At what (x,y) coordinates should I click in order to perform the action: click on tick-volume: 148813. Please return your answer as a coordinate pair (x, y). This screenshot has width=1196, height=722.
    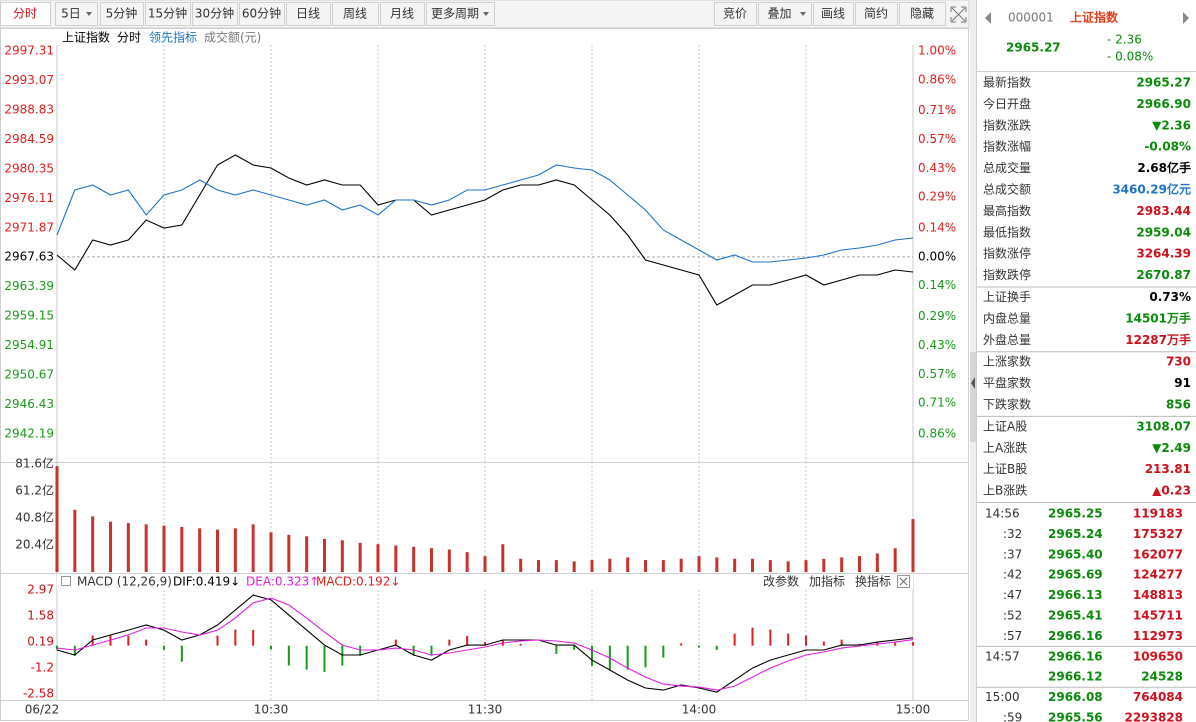
    Looking at the image, I should click on (1158, 595).